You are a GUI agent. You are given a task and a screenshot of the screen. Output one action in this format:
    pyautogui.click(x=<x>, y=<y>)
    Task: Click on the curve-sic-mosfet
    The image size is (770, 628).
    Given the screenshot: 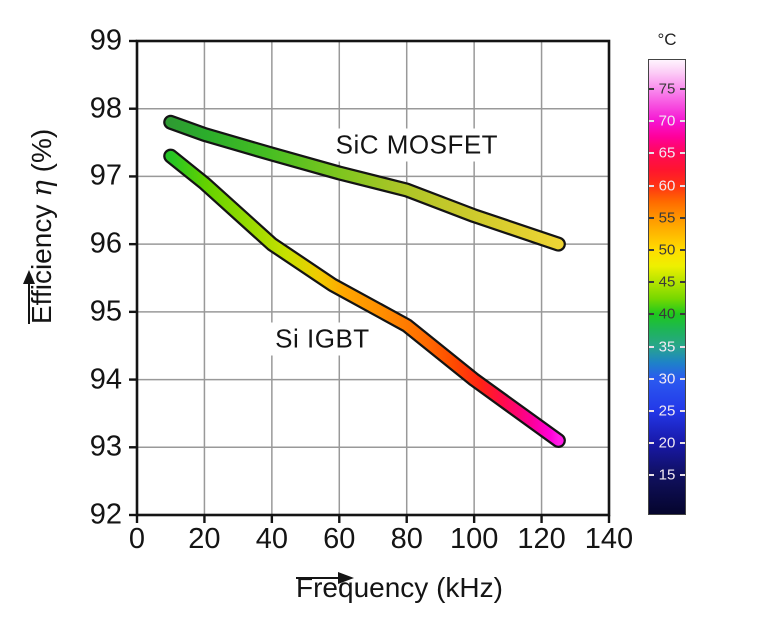 What is the action you would take?
    pyautogui.click(x=364, y=183)
    